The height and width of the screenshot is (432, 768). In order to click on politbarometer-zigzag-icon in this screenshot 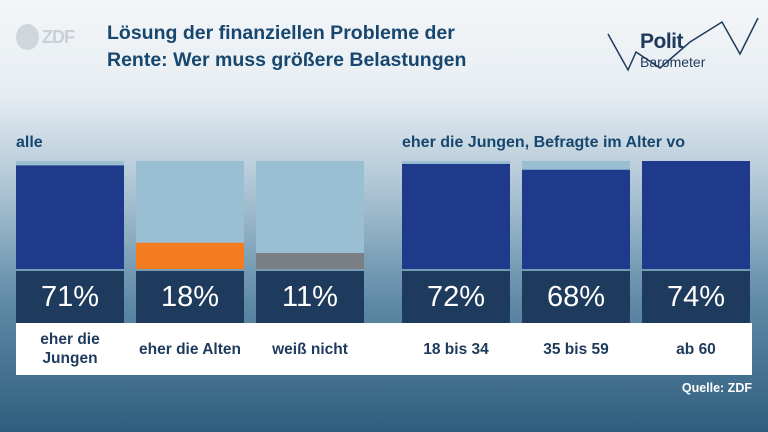, I will do `click(683, 44)`.